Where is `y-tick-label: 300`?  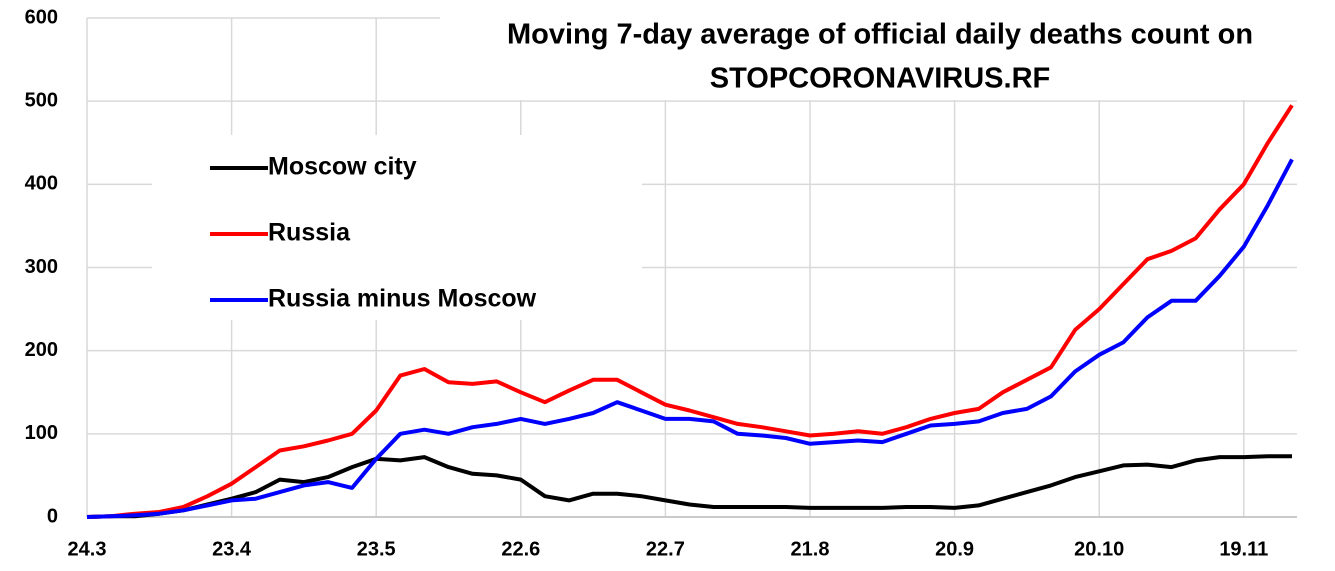
y-tick-label: 300 is located at coordinates (41, 267).